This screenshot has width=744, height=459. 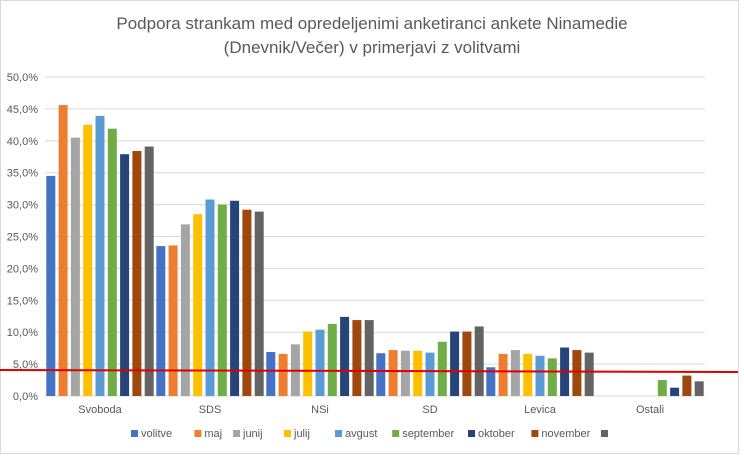 What do you see at coordinates (100, 410) in the screenshot?
I see `x-category-label: Svoboda` at bounding box center [100, 410].